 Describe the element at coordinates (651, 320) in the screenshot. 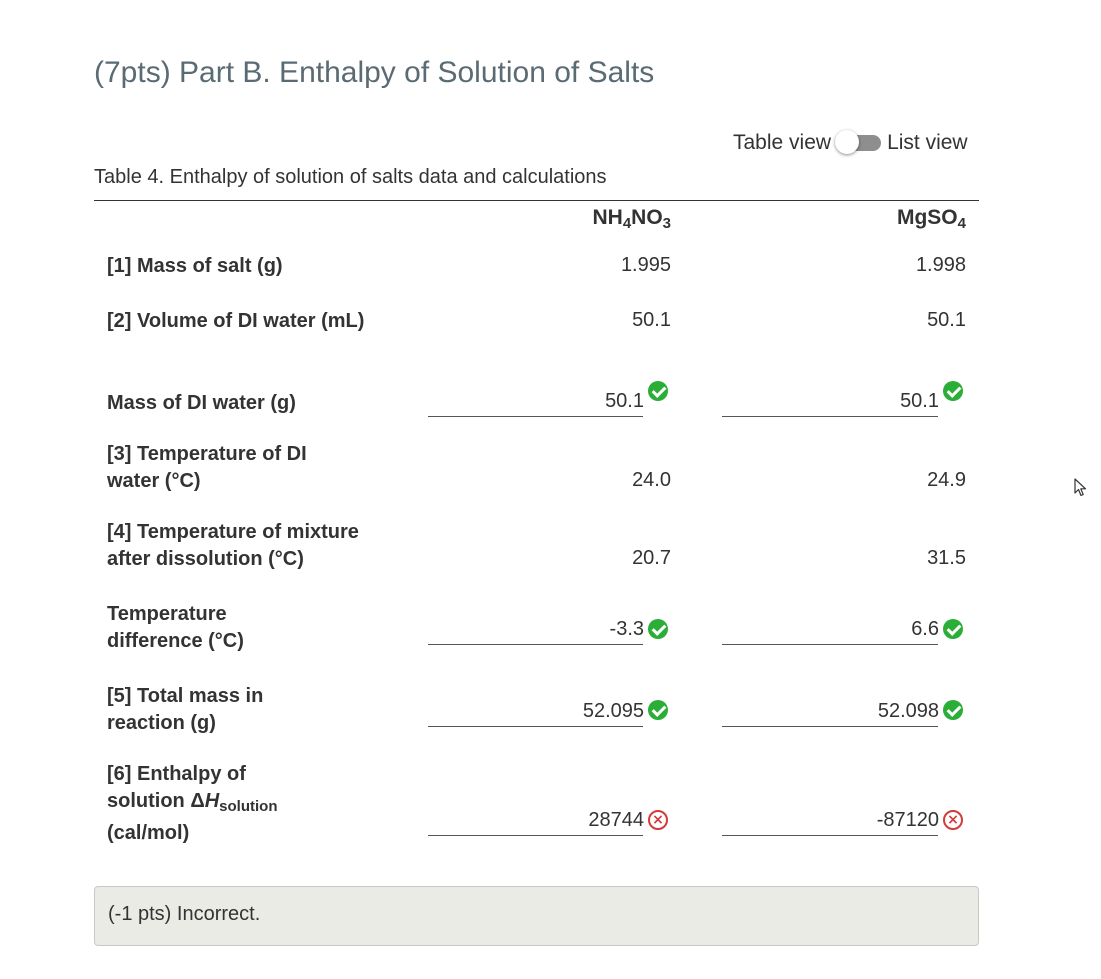

I see `volume-di-water-nh4no3: 50.1` at that location.